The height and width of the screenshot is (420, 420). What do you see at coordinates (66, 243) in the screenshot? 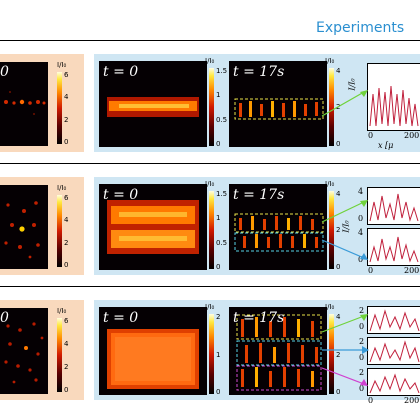
I see `row2-left-tick: 2` at bounding box center [66, 243].